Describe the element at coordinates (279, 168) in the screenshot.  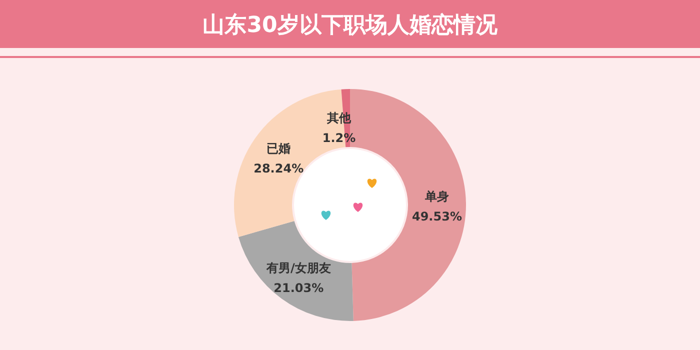
I see `data-label: 28.24%` at that location.